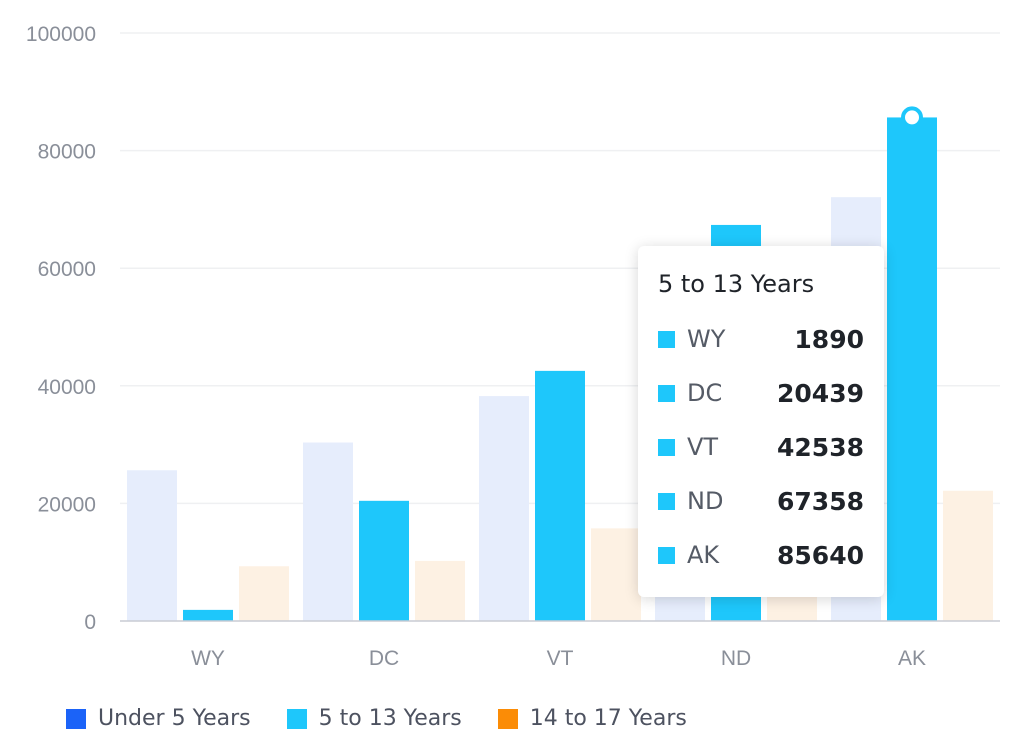  Describe the element at coordinates (67, 504) in the screenshot. I see `y-tick-label: 20000` at that location.